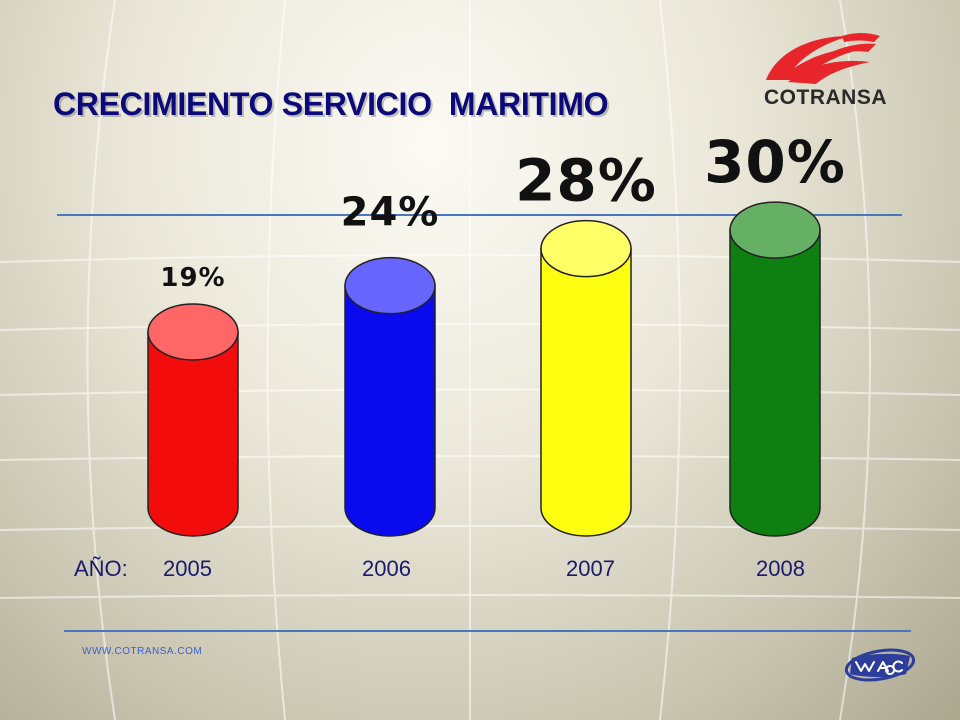  I want to click on bar-body-2005, so click(193, 434).